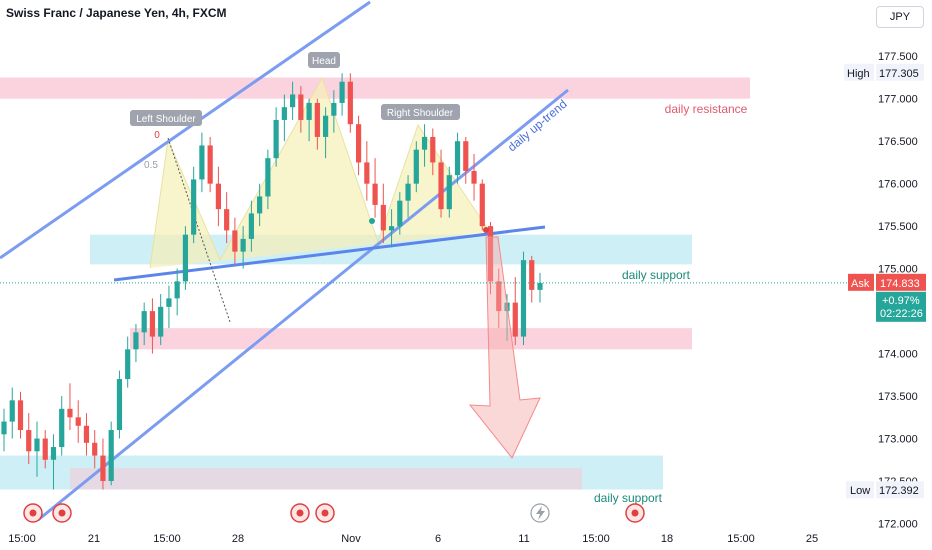  I want to click on y-tick-label: 174.000, so click(898, 355).